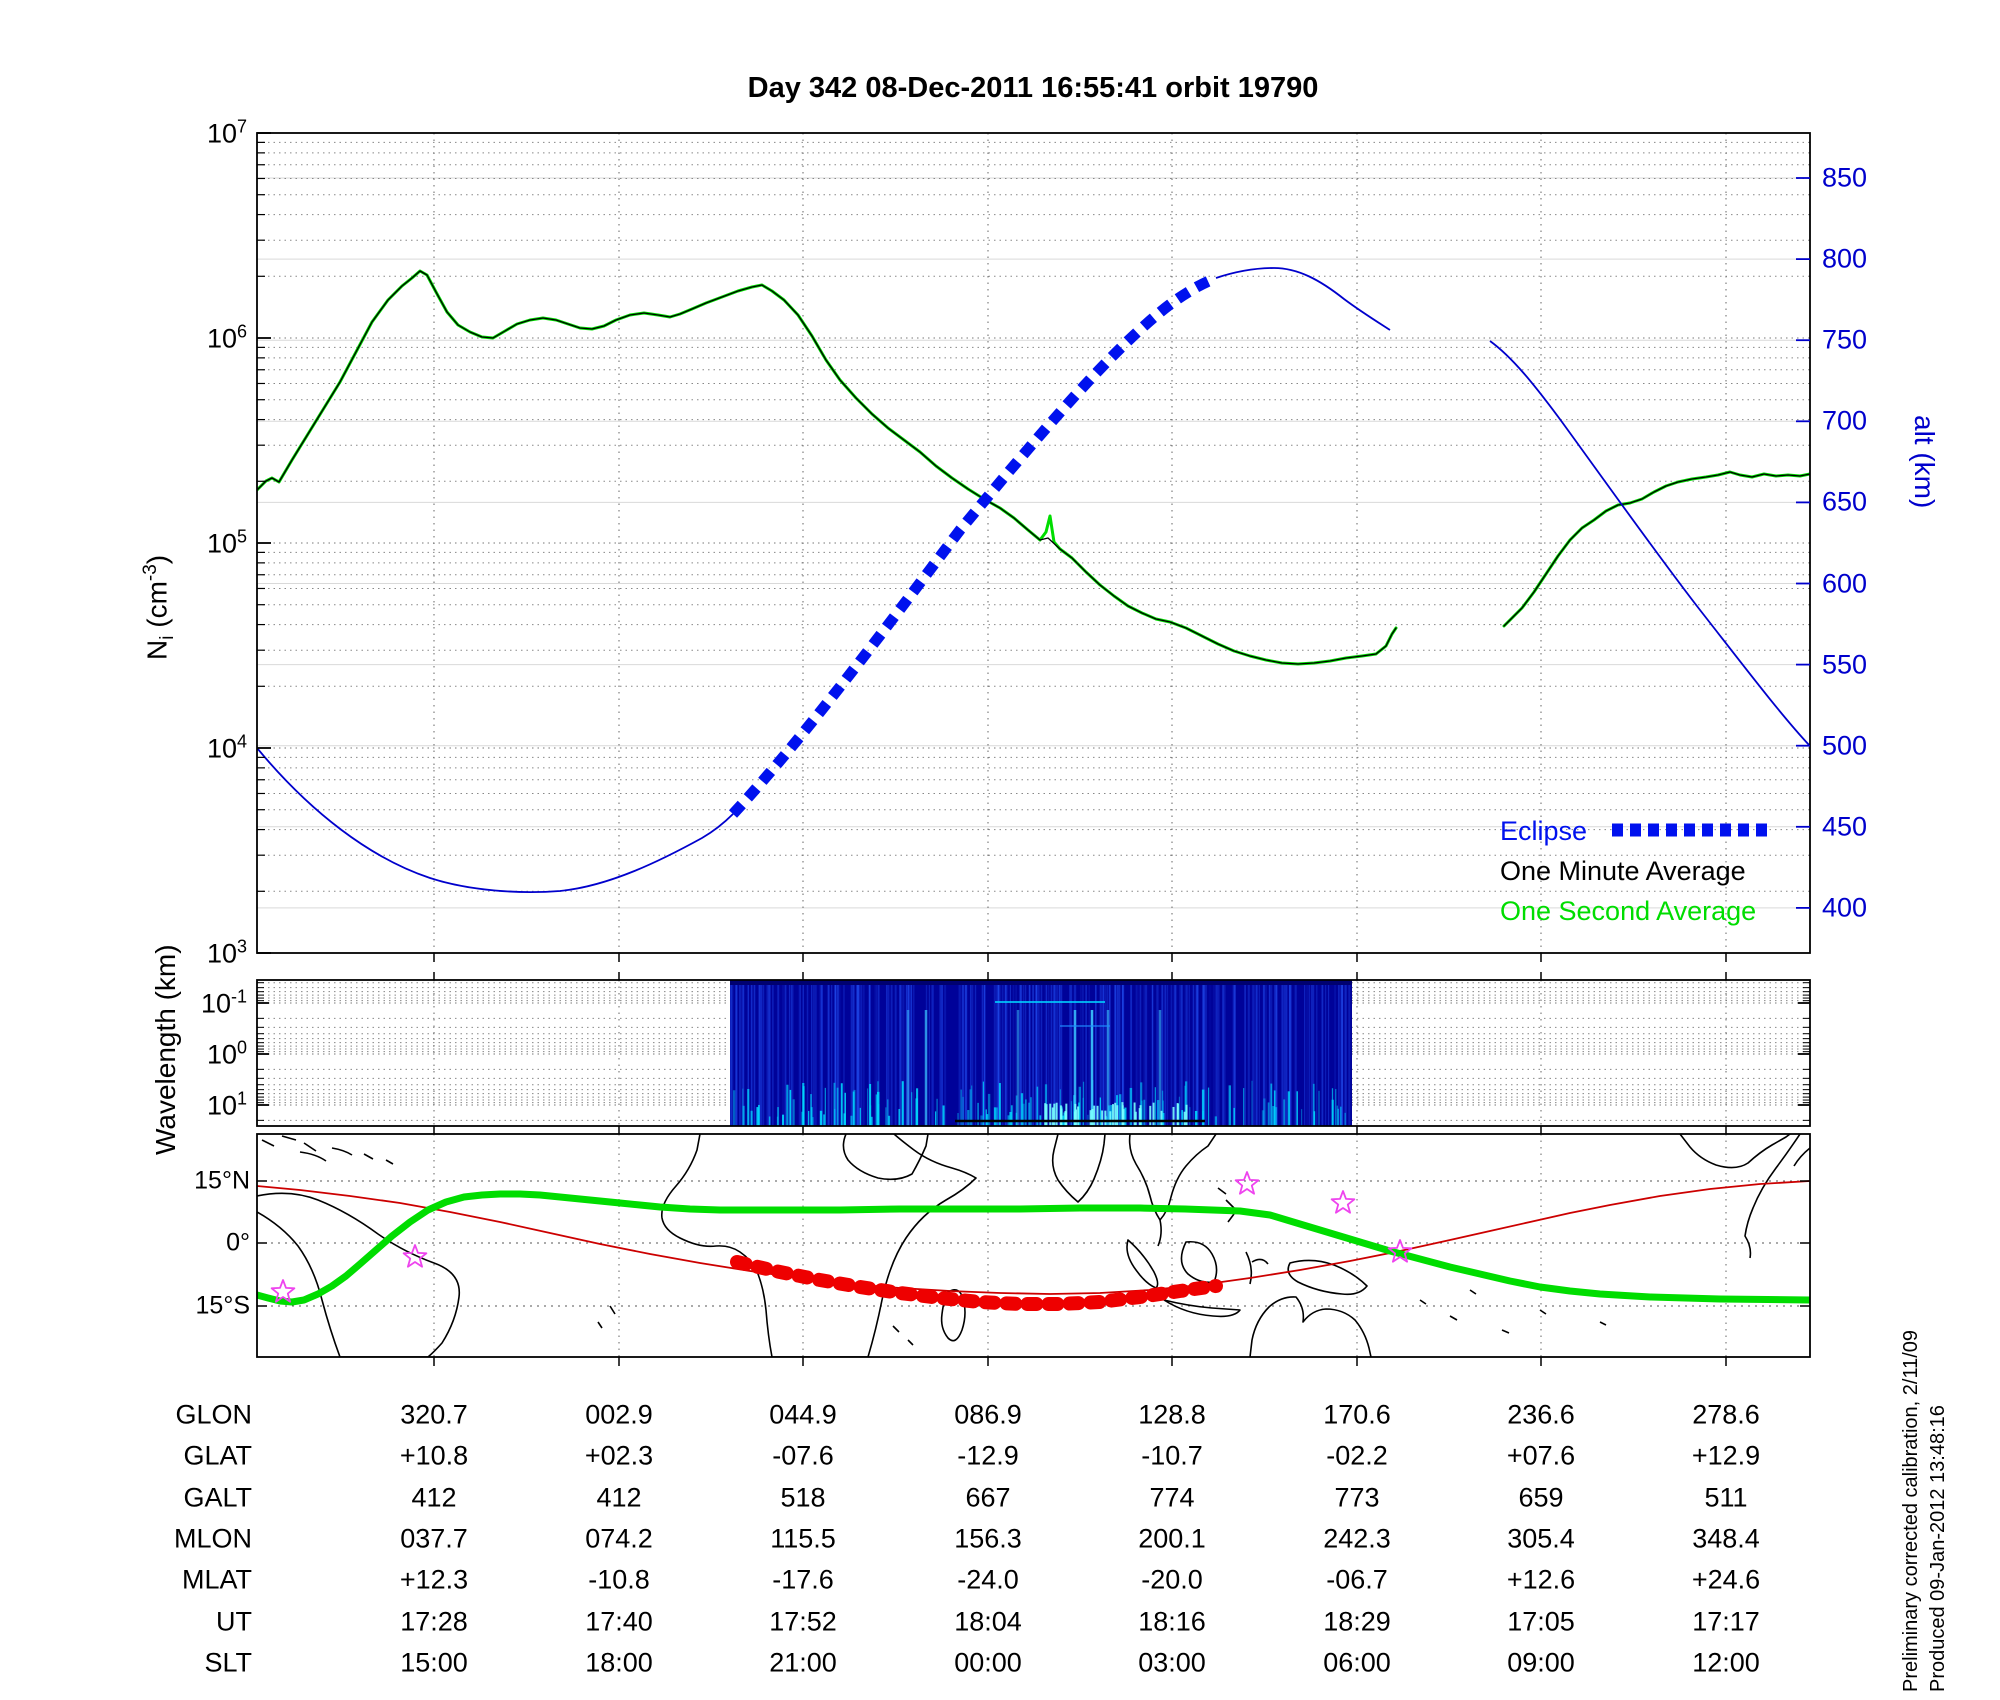 This screenshot has width=2000, height=1700. Describe the element at coordinates (1726, 1538) in the screenshot. I see `table-cell: 348.4` at that location.